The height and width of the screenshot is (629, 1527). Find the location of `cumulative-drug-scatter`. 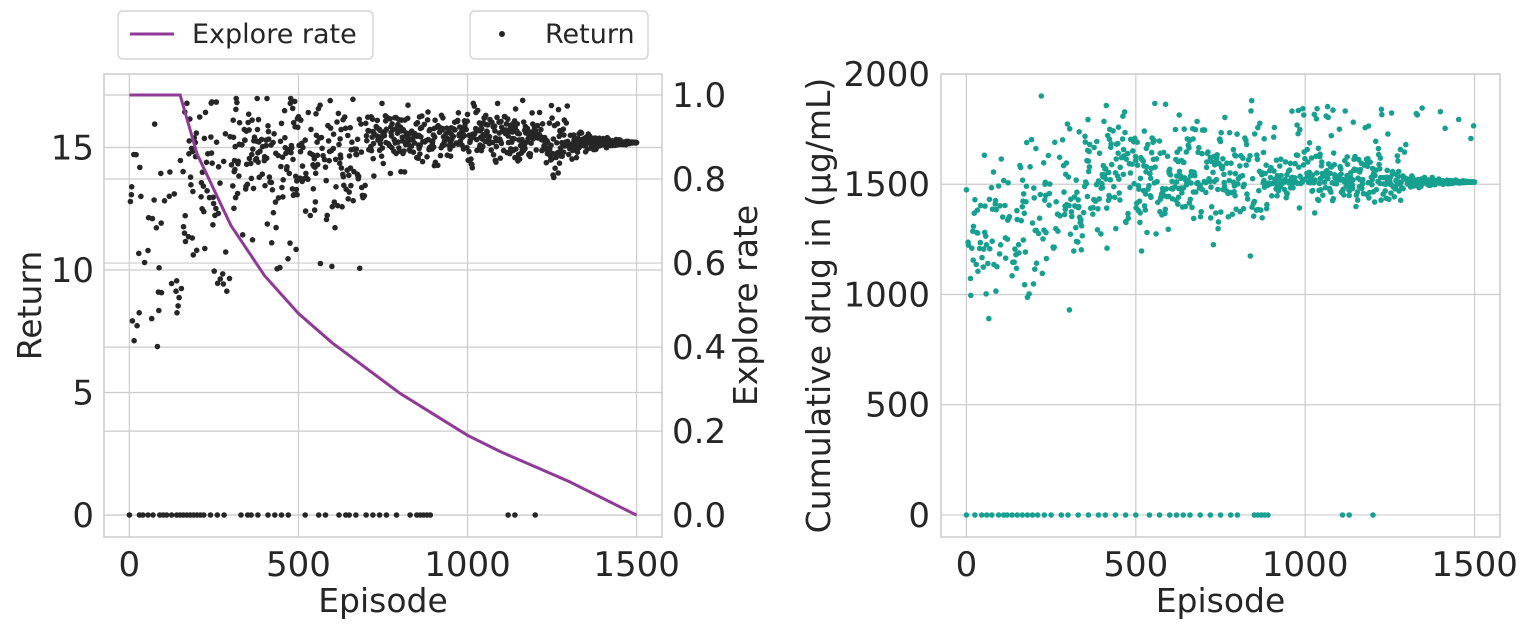

cumulative-drug-scatter is located at coordinates (1220, 207).